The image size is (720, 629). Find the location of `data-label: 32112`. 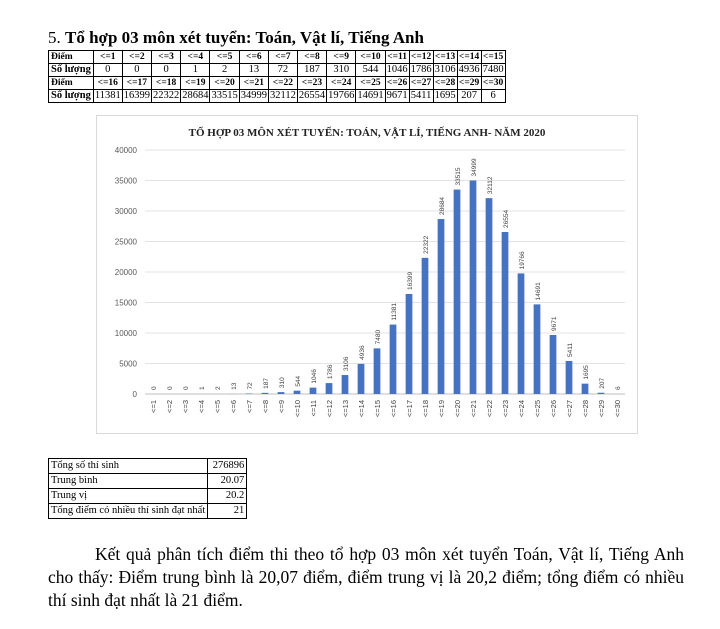

data-label: 32112 is located at coordinates (490, 185).